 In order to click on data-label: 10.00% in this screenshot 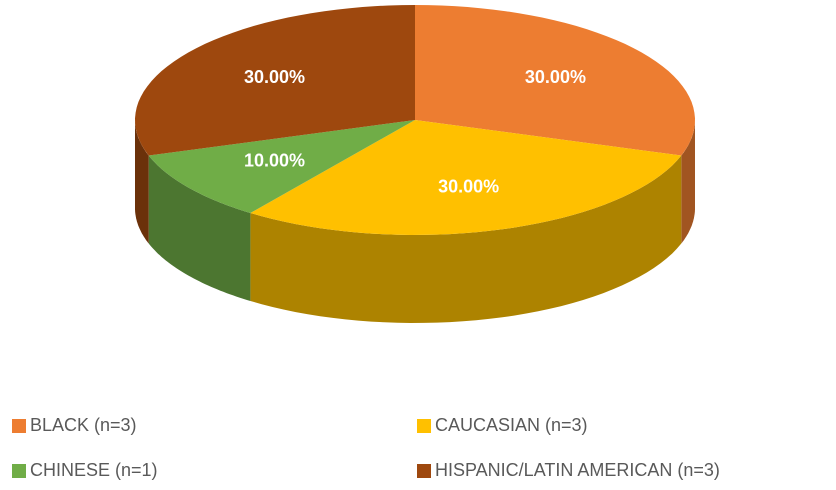, I will do `click(274, 161)`.